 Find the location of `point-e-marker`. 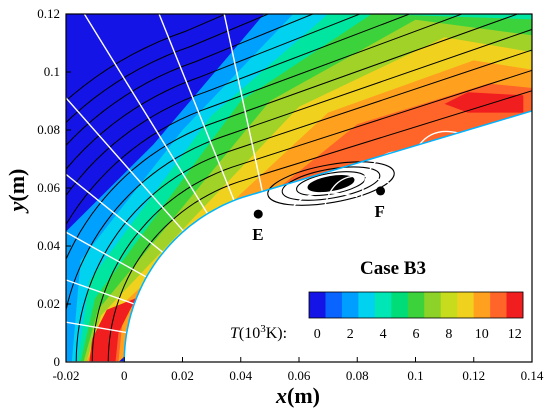

point-e-marker is located at coordinates (258, 214).